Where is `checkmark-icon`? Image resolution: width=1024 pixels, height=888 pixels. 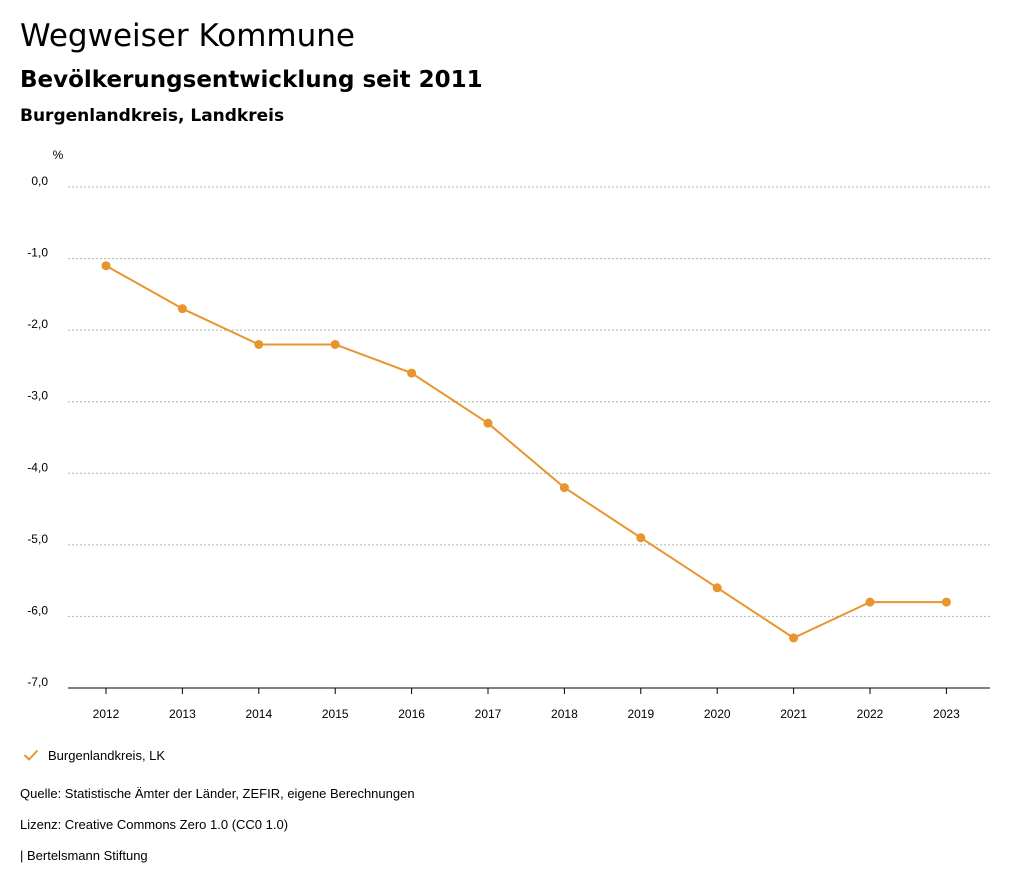
checkmark-icon is located at coordinates (31, 755).